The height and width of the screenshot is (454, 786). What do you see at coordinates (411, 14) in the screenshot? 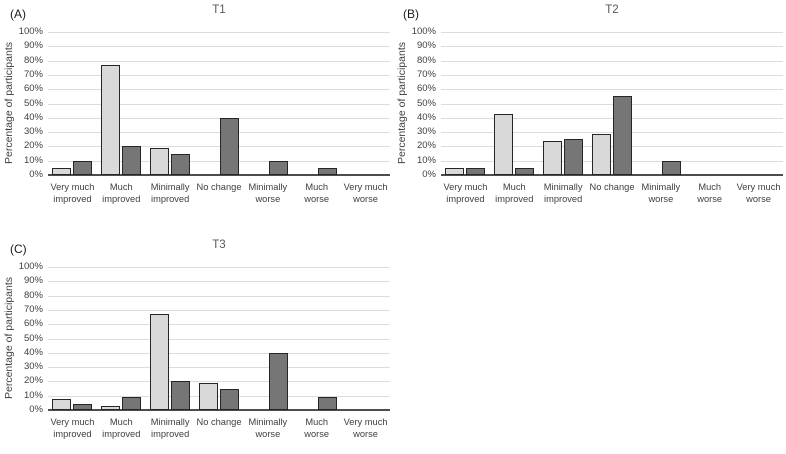
I see `panel-label: (B)` at bounding box center [411, 14].